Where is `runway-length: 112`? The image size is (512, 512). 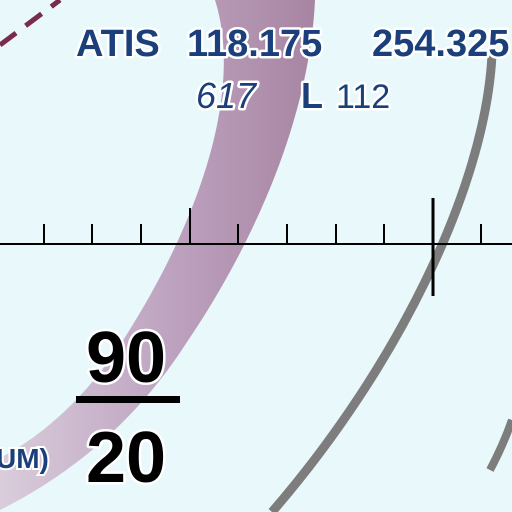 runway-length: 112 is located at coordinates (363, 97).